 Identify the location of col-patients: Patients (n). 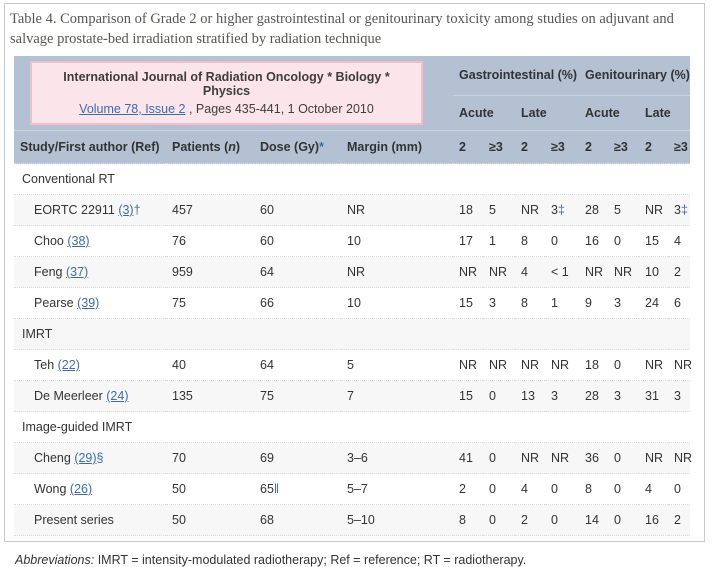
(210, 147).